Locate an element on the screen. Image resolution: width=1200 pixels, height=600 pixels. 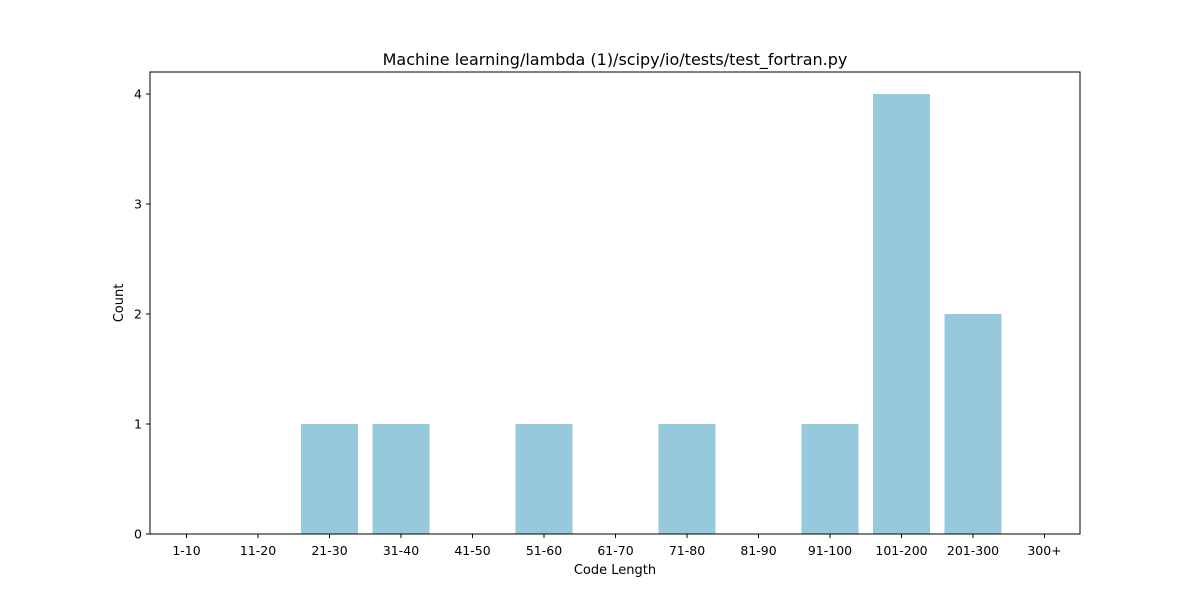
x-tick-label: 300+ is located at coordinates (1044, 550).